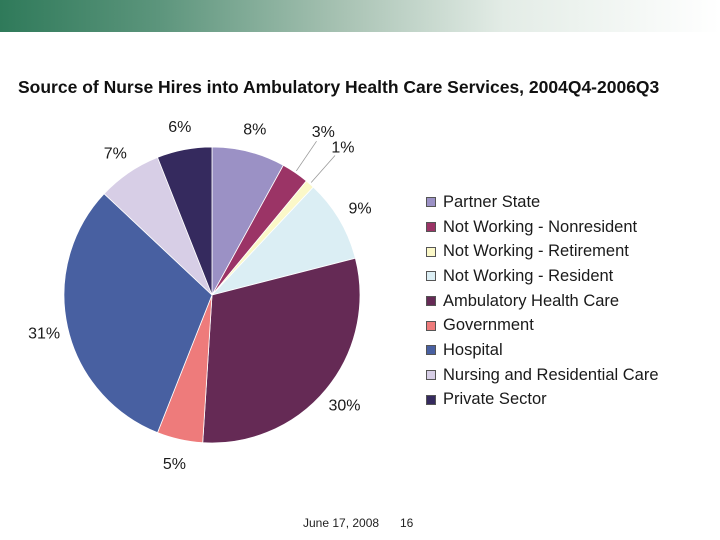 The height and width of the screenshot is (540, 720). Describe the element at coordinates (115, 154) in the screenshot. I see `slice-data-label: 7%` at that location.